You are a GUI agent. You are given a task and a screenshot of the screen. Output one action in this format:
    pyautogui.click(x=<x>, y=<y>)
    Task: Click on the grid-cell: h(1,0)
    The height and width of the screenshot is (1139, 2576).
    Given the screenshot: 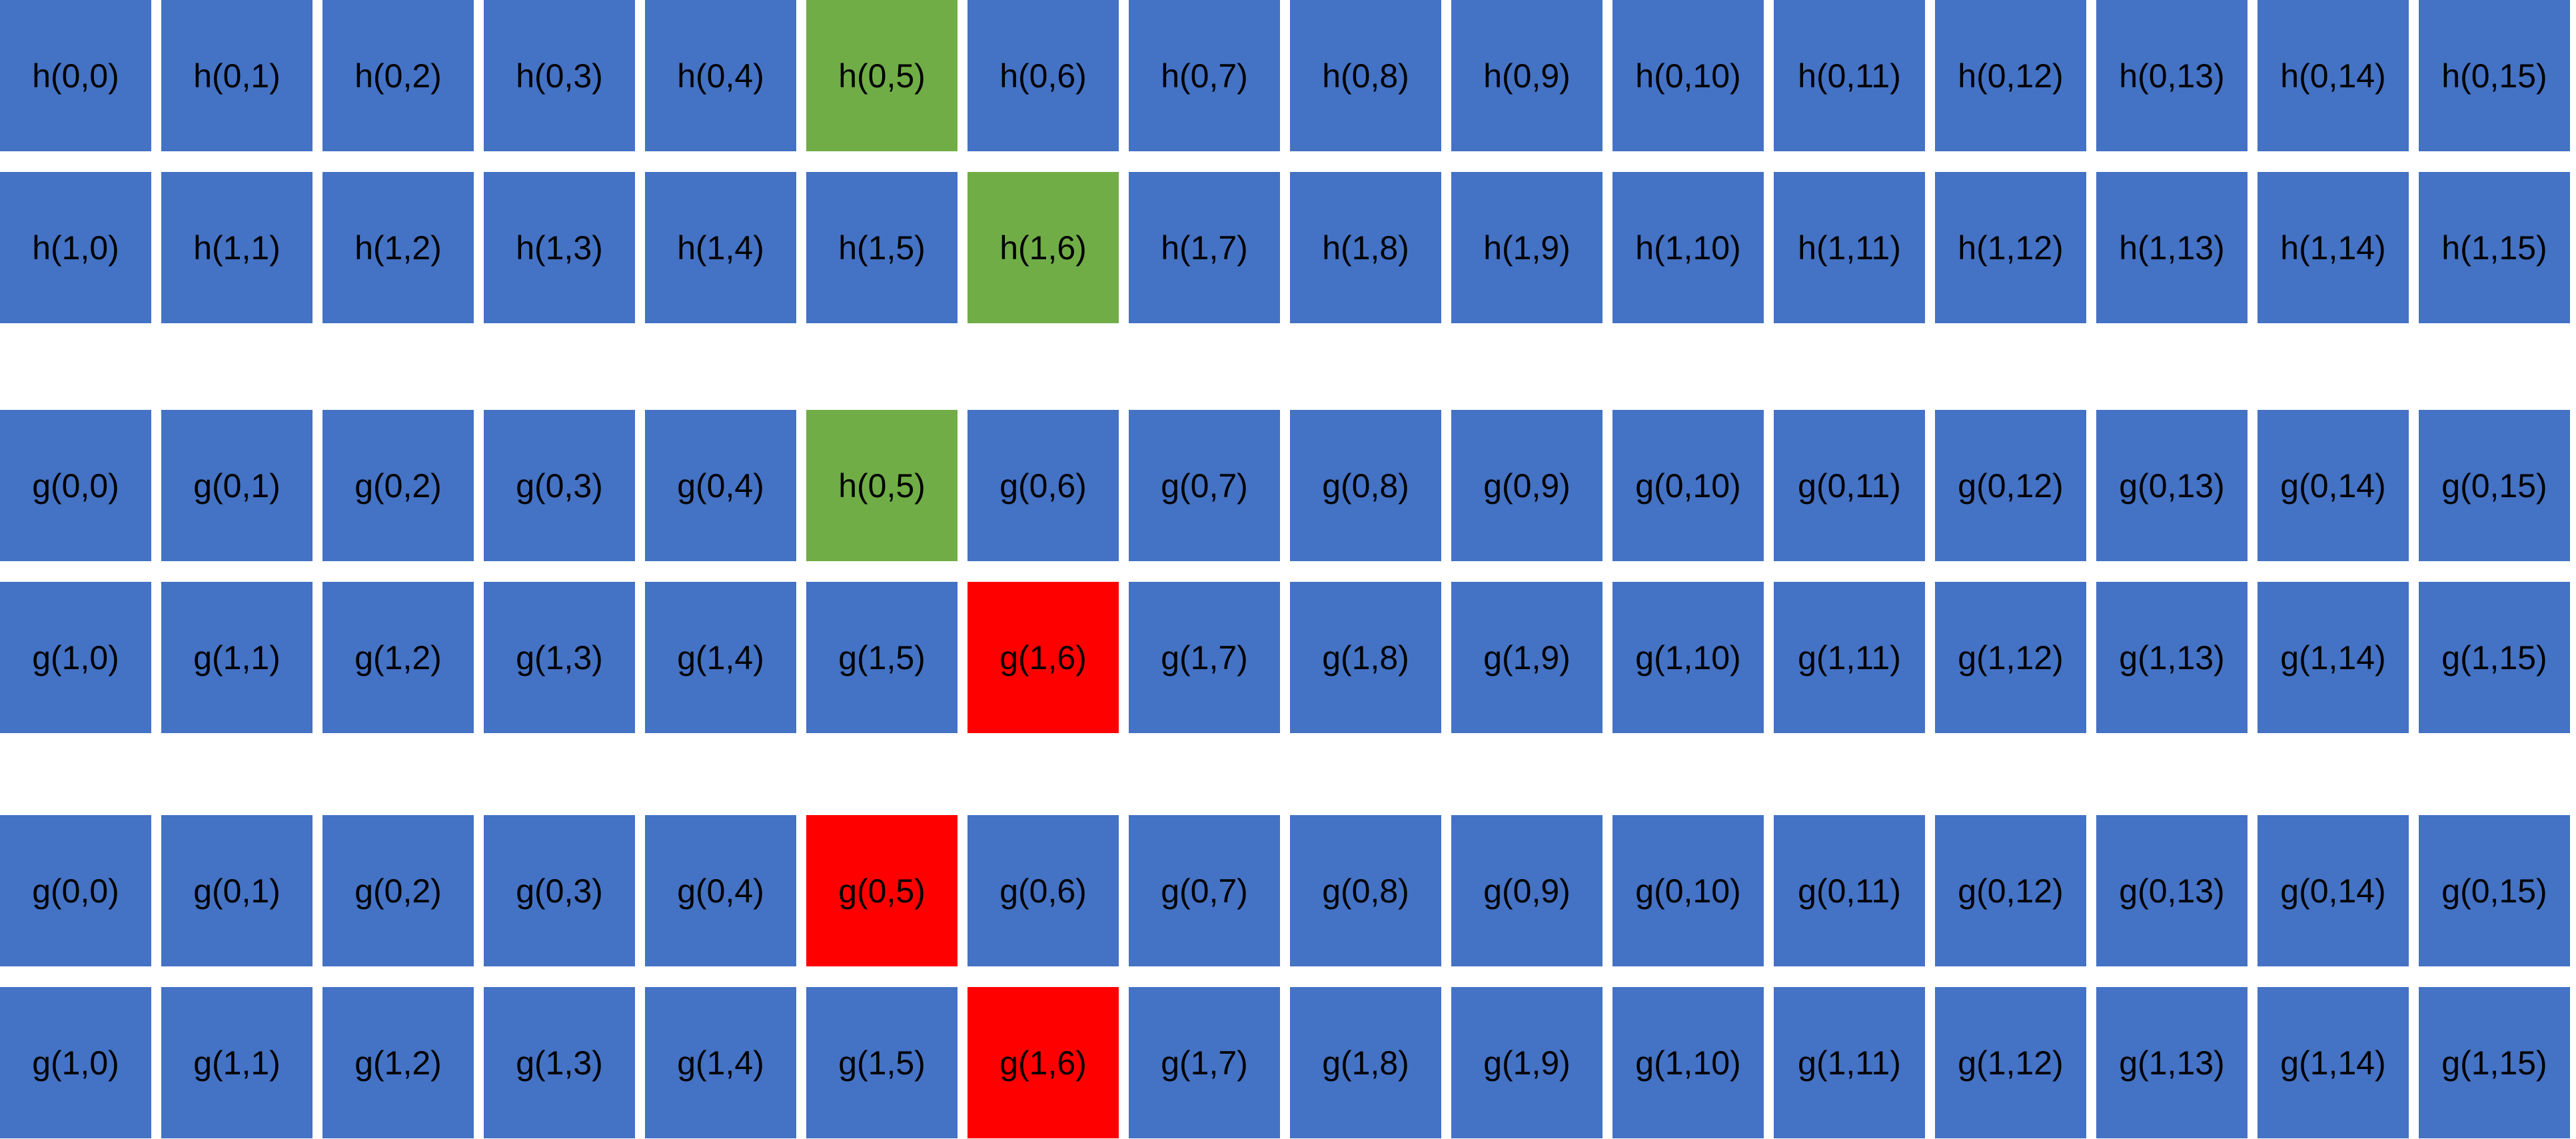 What is the action you would take?
    pyautogui.click(x=75, y=248)
    